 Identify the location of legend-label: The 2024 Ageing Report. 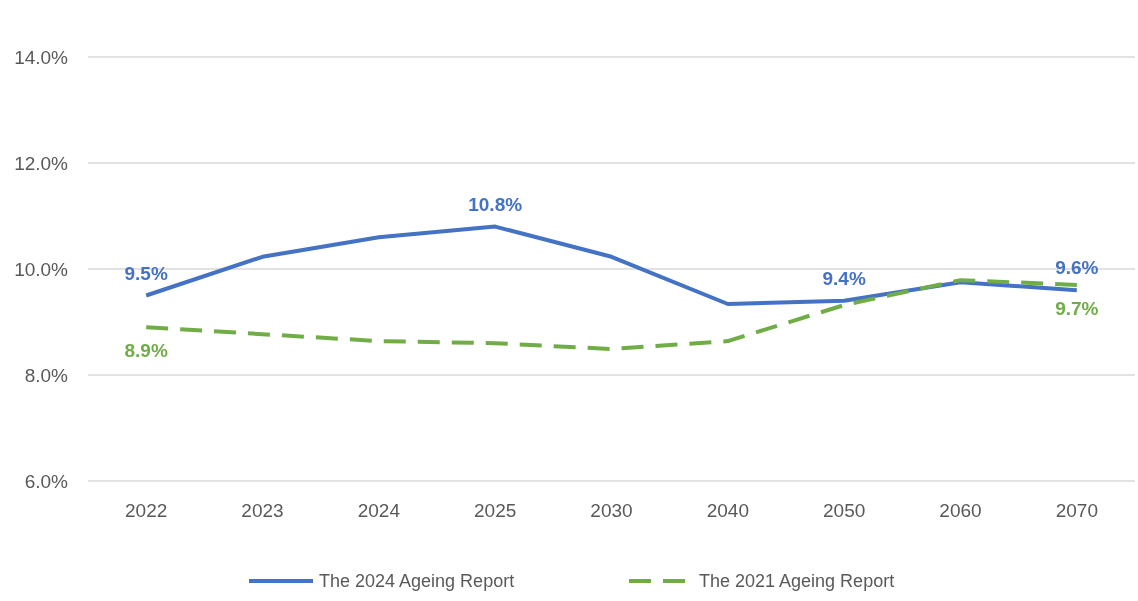
(417, 581).